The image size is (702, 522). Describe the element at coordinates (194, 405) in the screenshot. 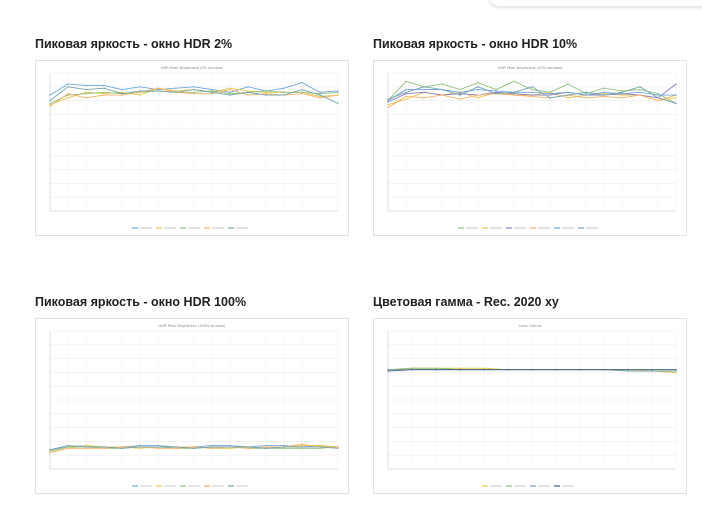

I see `chart-svg: HDR Peak Brightness (100% window)` at that location.